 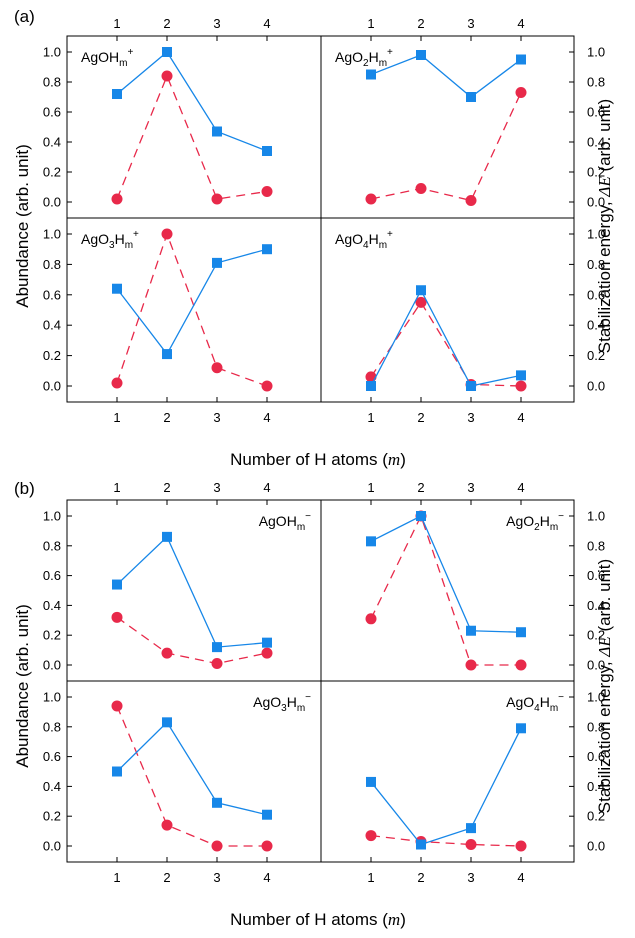 I want to click on y-axis-right-label-a: Stabilization energy, ΔE (arb. unit), so click(x=604, y=226).